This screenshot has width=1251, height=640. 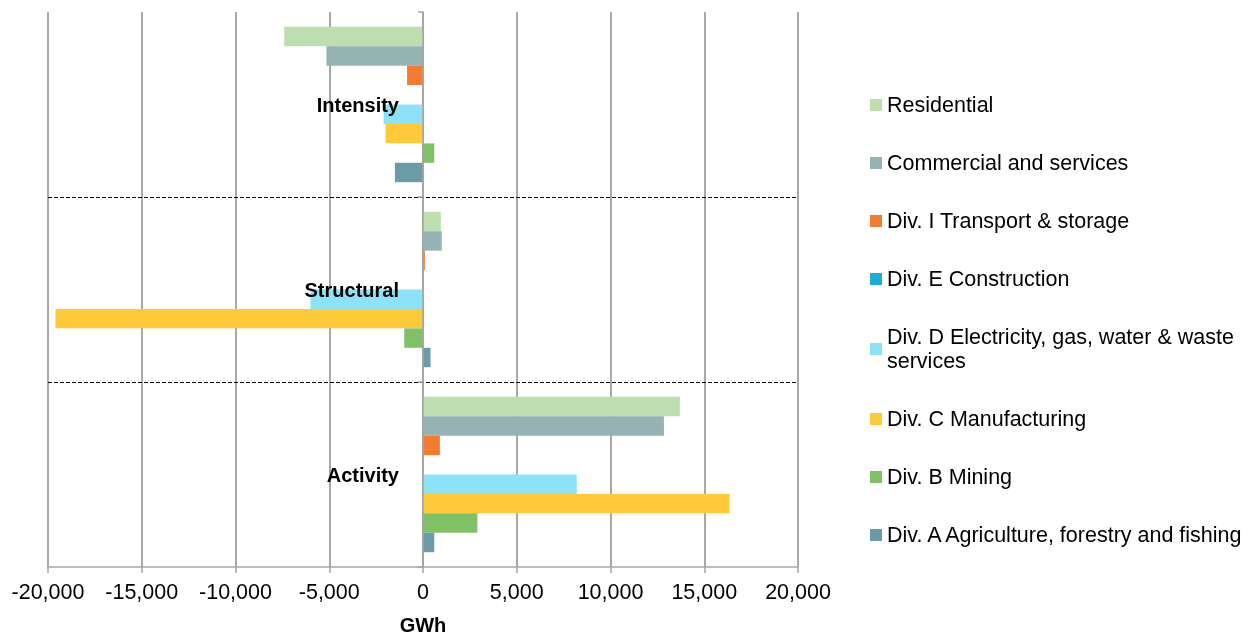 What do you see at coordinates (48, 592) in the screenshot?
I see `x-tick-label: -20,000` at bounding box center [48, 592].